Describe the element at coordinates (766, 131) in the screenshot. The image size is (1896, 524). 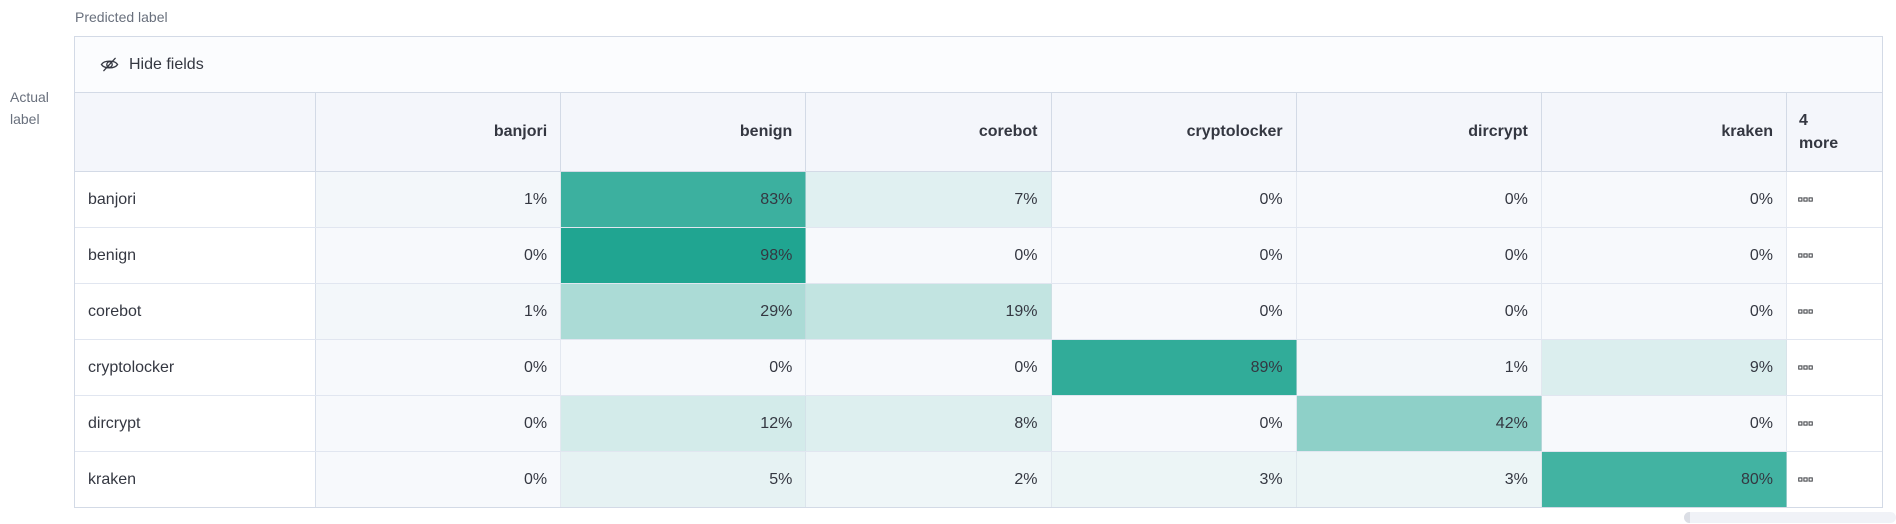
I see `column-header-label: benign` at that location.